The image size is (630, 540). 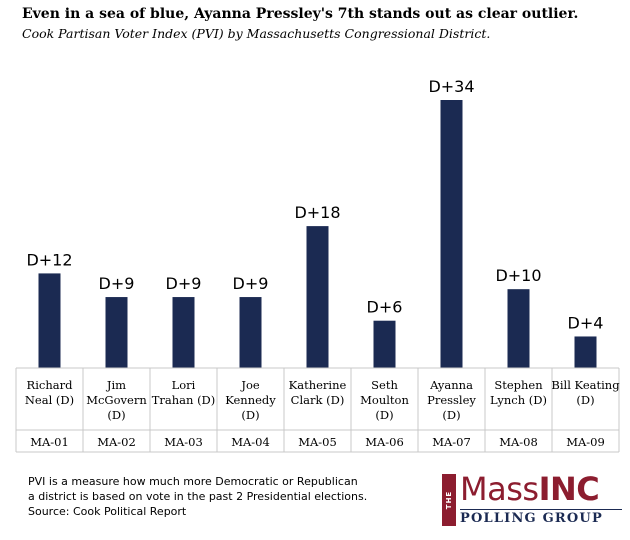 What do you see at coordinates (116, 442) in the screenshot?
I see `district-label-ma-02: MA-02` at bounding box center [116, 442].